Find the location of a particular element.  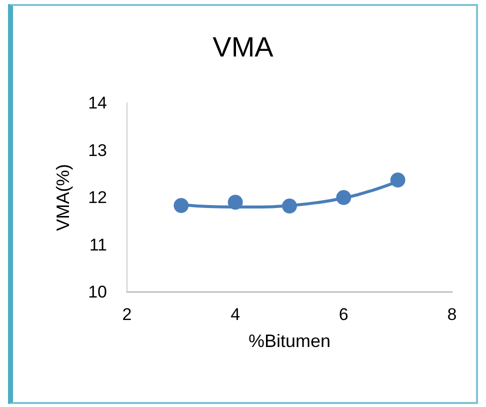

x-axis-title: %Bitumen is located at coordinates (289, 341).